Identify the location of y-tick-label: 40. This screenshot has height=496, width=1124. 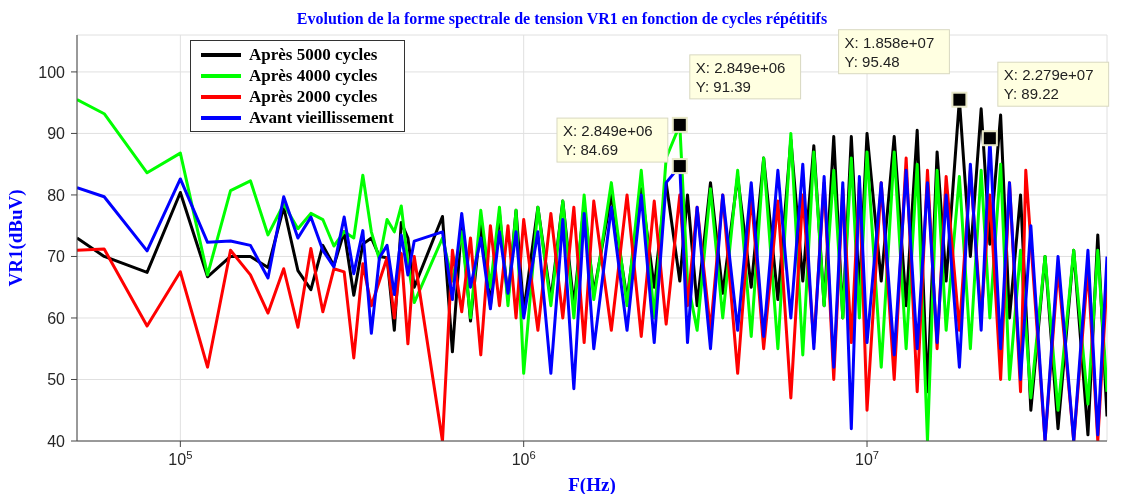
(56, 441).